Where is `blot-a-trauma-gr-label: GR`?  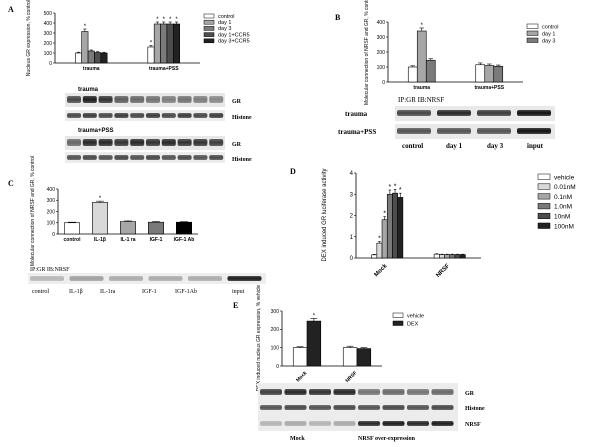 blot-a-trauma-gr-label: GR is located at coordinates (237, 102).